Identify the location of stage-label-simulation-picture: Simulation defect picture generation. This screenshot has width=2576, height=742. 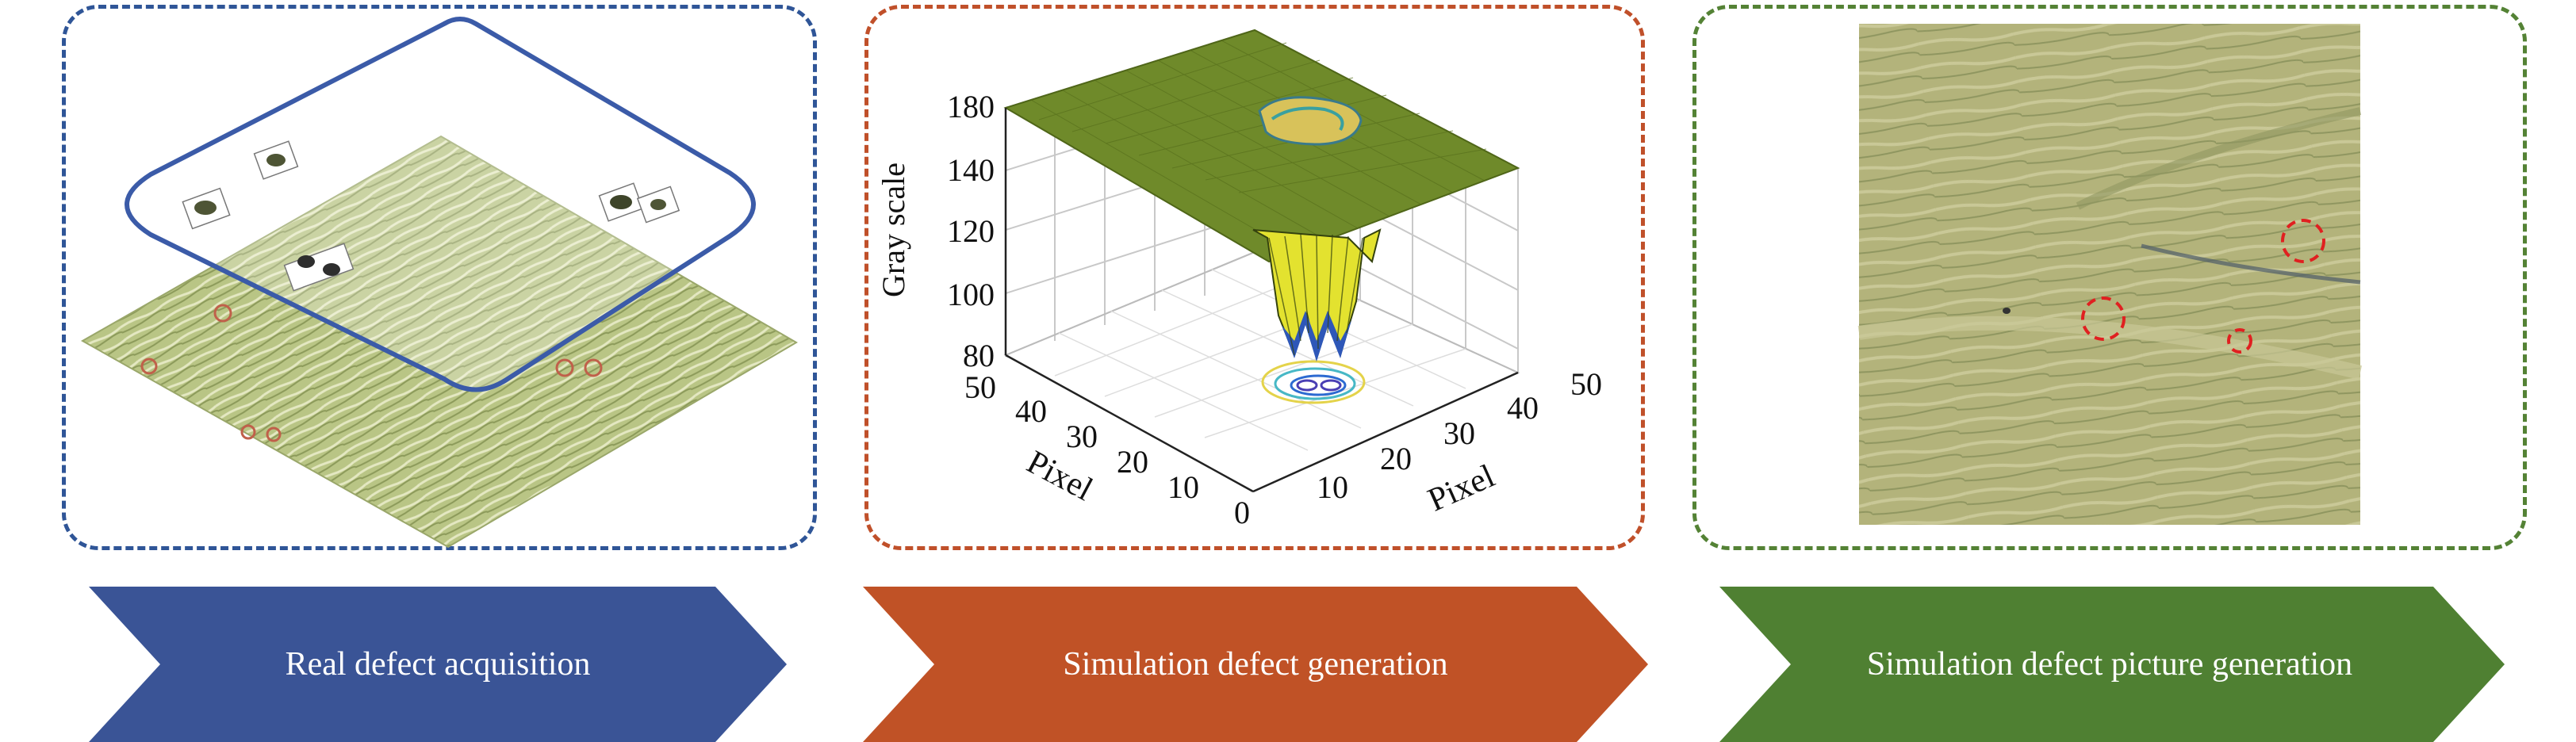
(2109, 664).